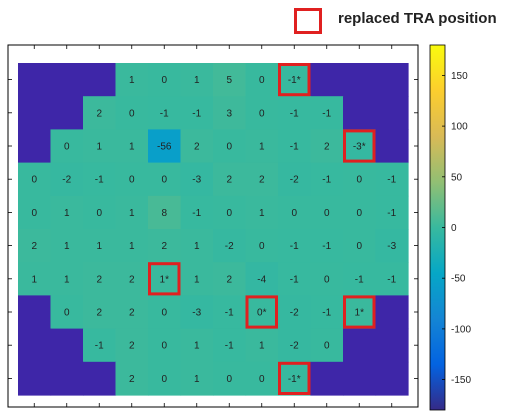 This screenshot has height=417, width=515. I want to click on cell-value-label: 1*, so click(165, 279).